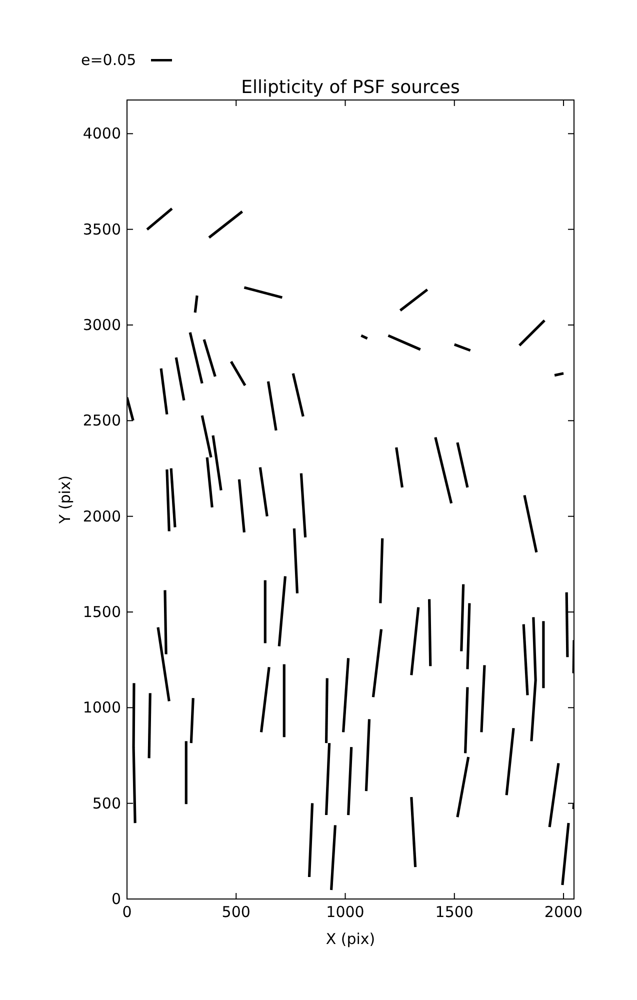  Describe the element at coordinates (101, 421) in the screenshot. I see `y-tick-label: 2500` at that location.